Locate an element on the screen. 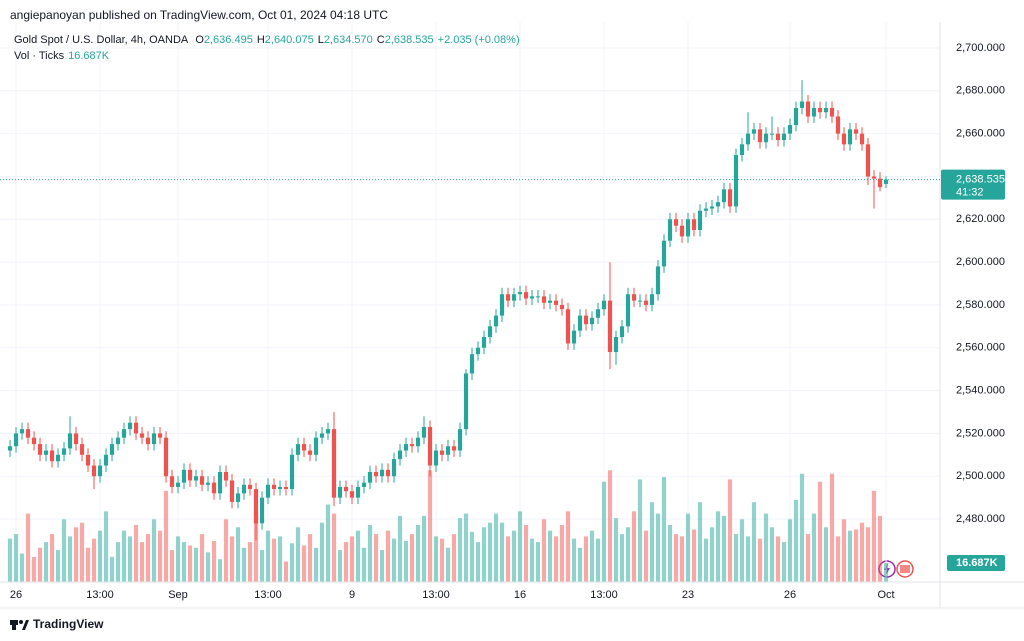  y-tick-label: 2,700.000 is located at coordinates (980, 48).